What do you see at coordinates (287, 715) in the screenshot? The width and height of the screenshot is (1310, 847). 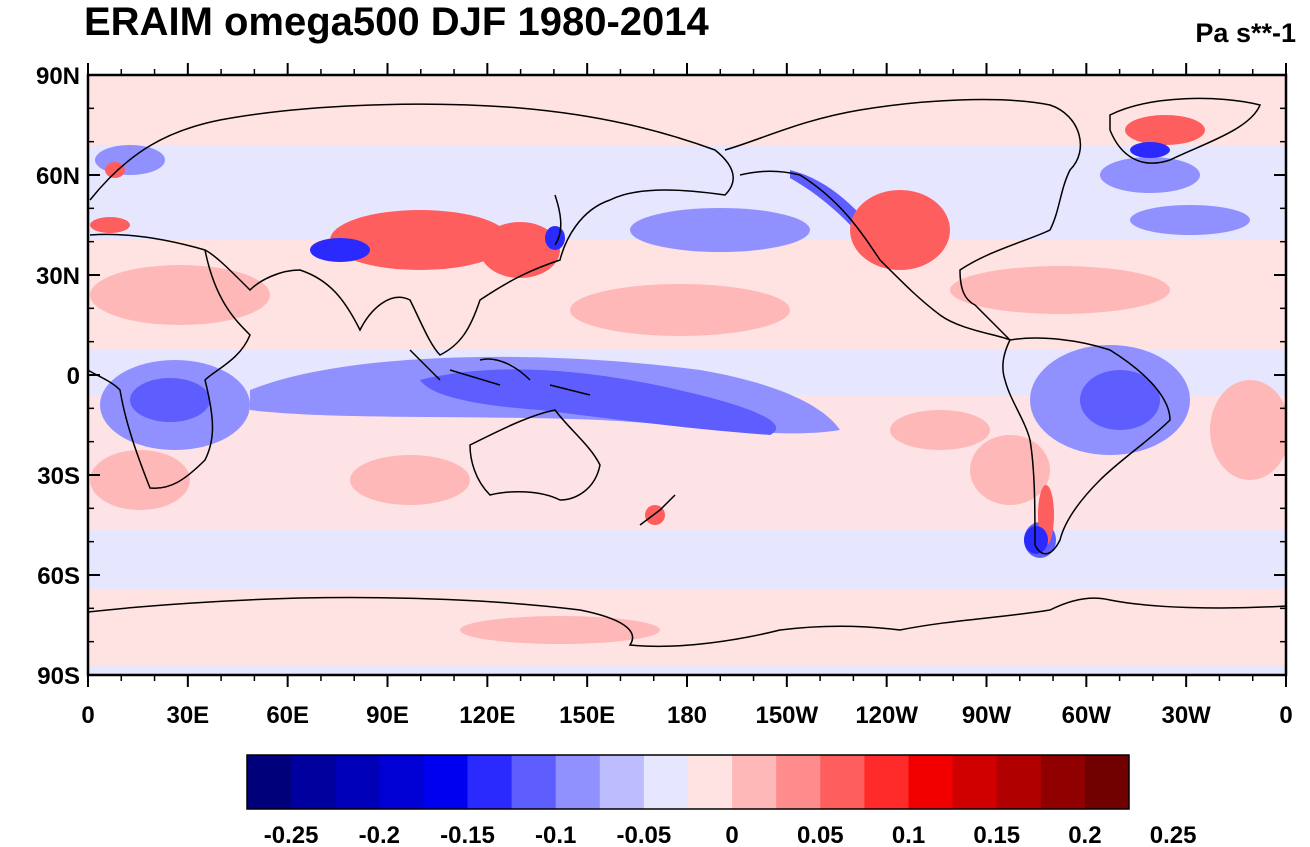 I see `lon-tick-label: 60E` at bounding box center [287, 715].